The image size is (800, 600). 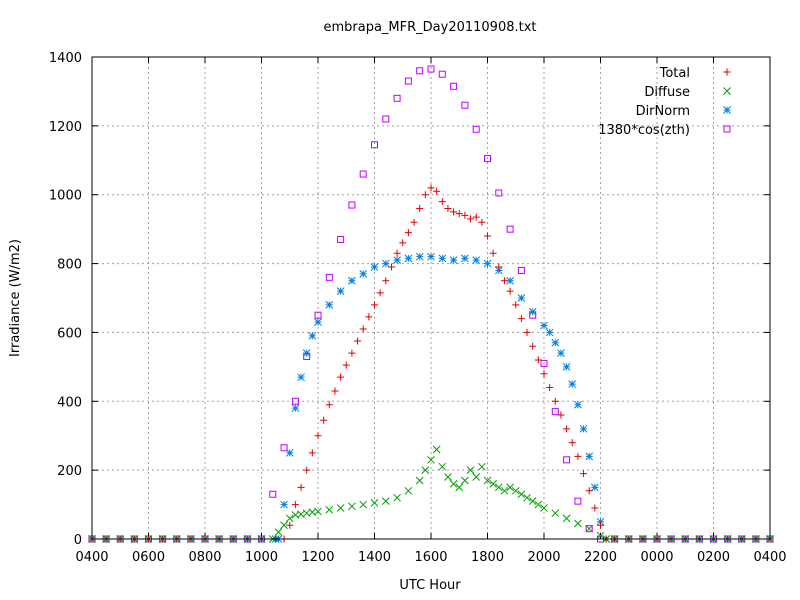 I want to click on x-tick-label: 1800, so click(x=487, y=557).